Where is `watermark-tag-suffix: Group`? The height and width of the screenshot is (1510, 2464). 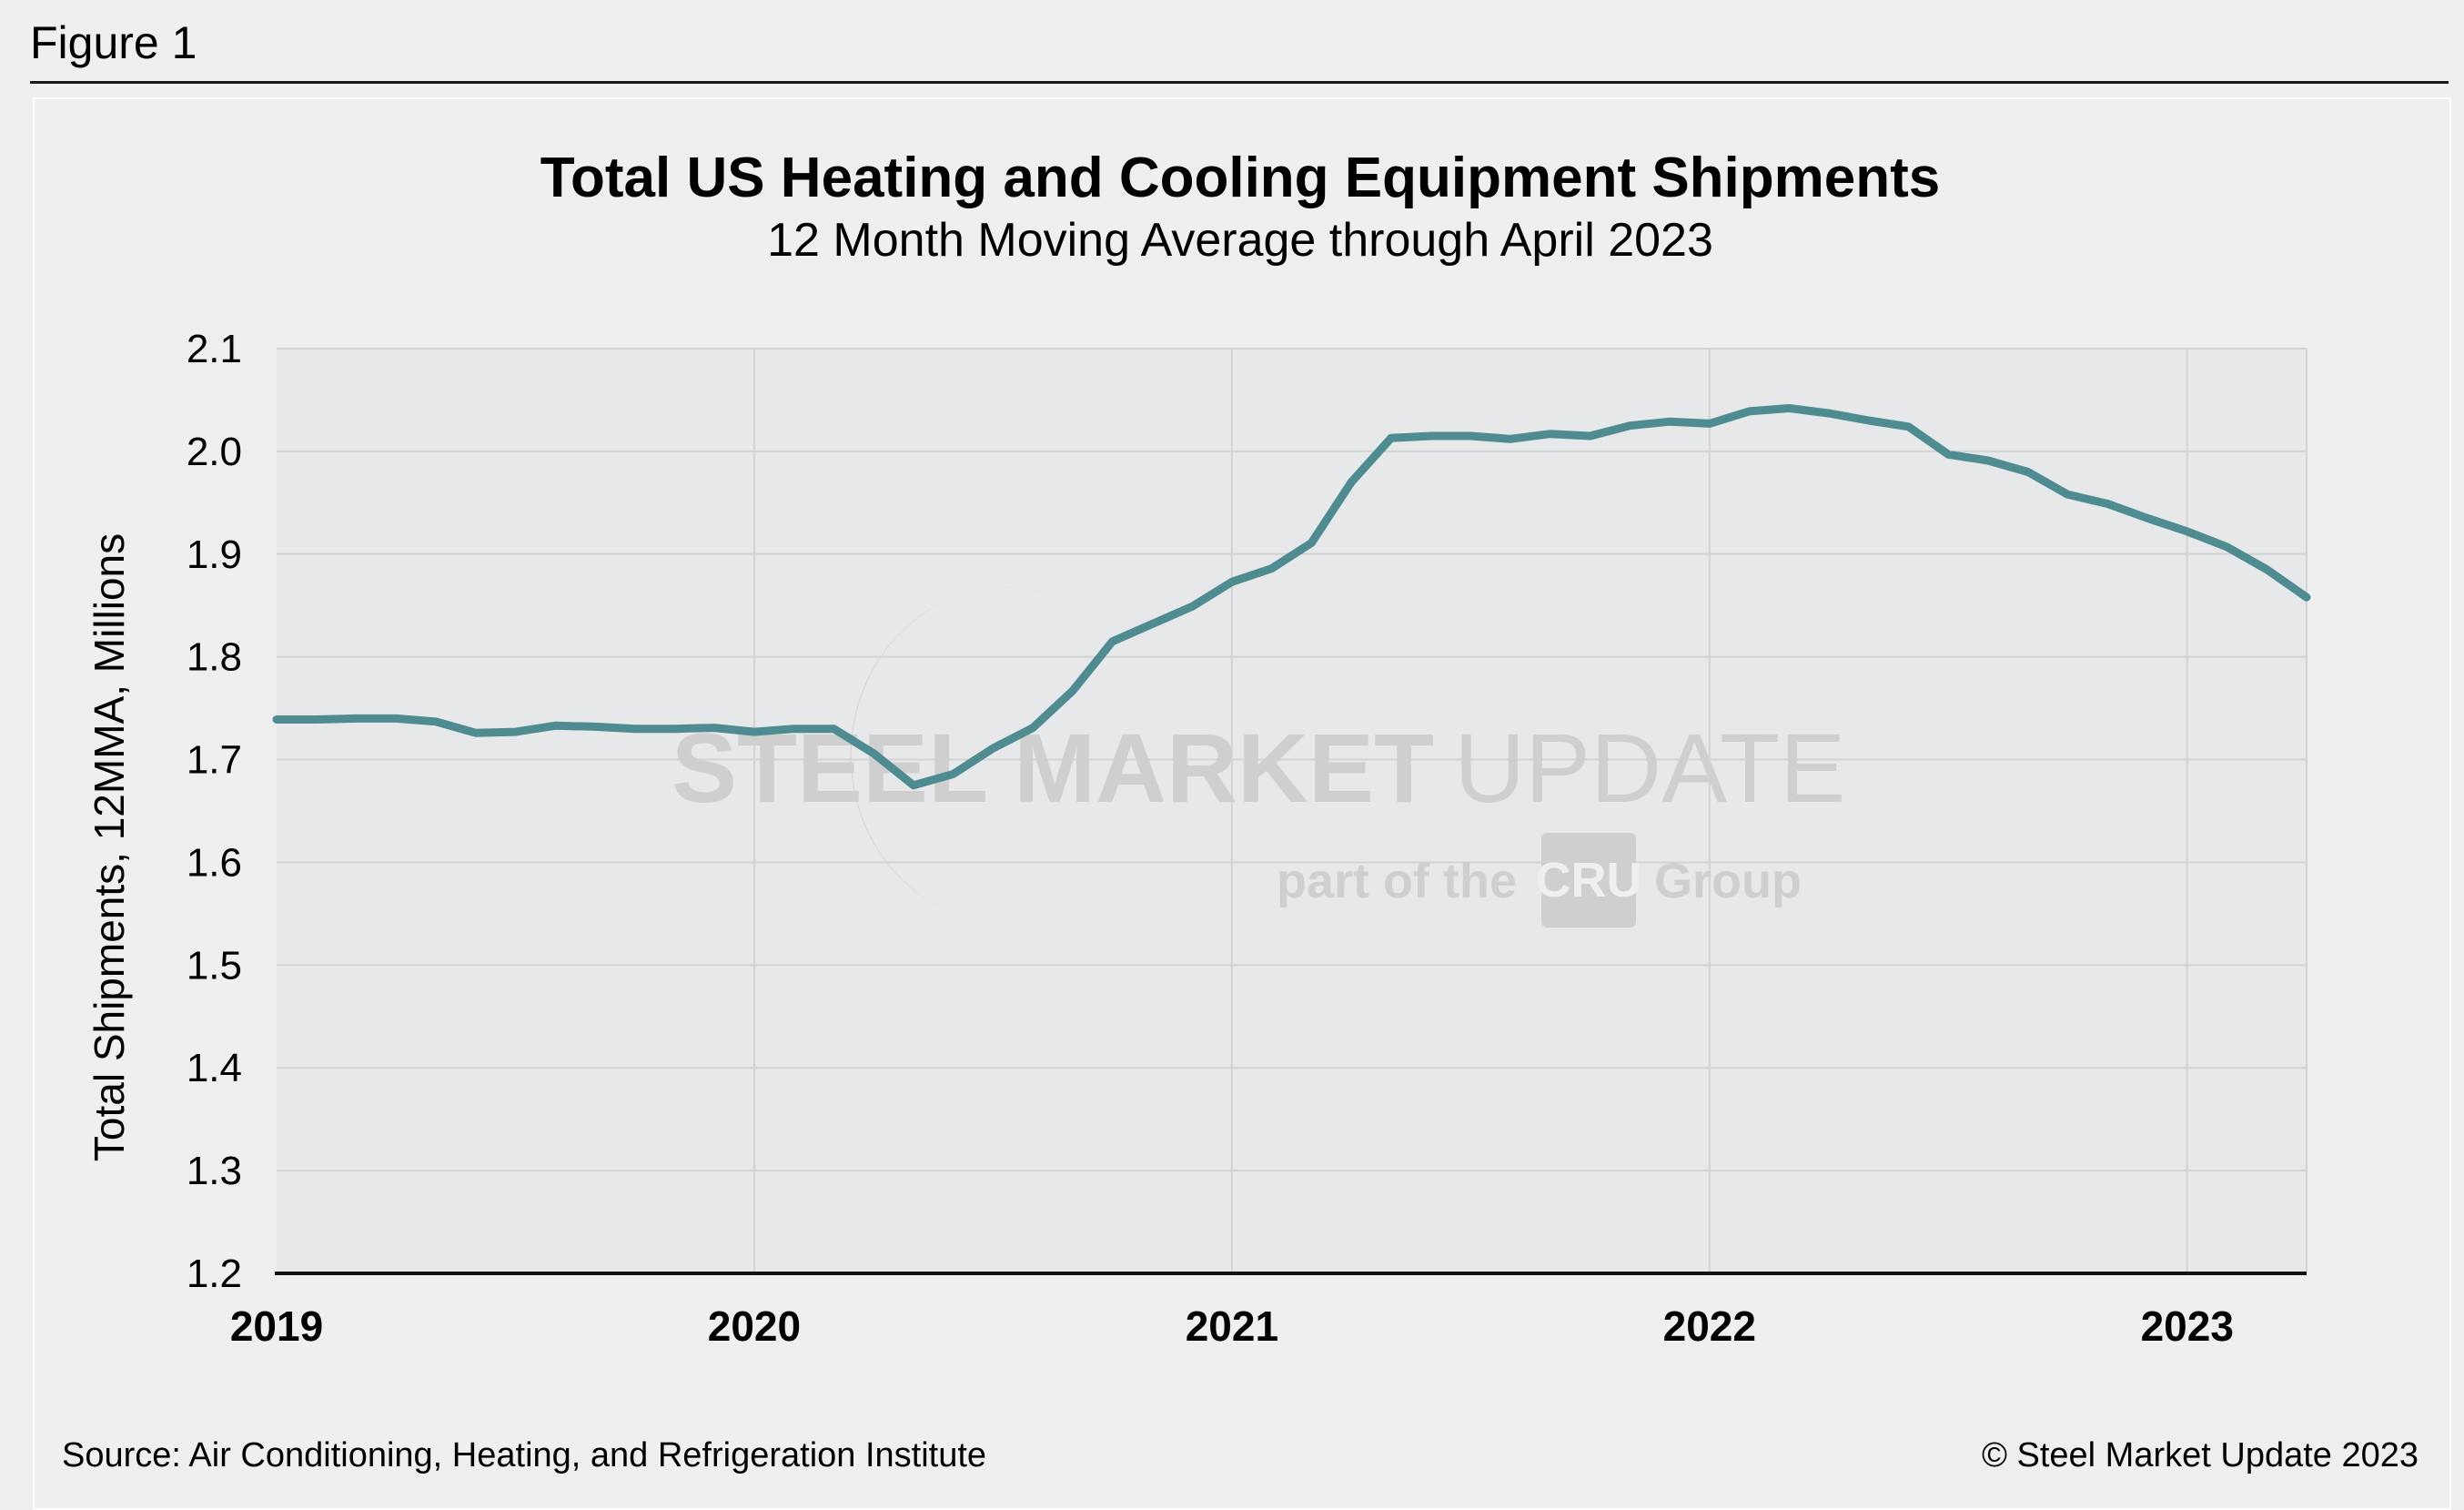 watermark-tag-suffix: Group is located at coordinates (1728, 881).